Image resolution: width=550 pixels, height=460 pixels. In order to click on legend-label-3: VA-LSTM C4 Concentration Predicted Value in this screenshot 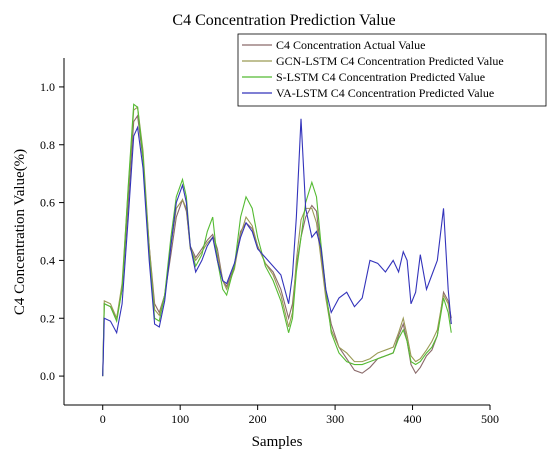, I will do `click(385, 93)`.